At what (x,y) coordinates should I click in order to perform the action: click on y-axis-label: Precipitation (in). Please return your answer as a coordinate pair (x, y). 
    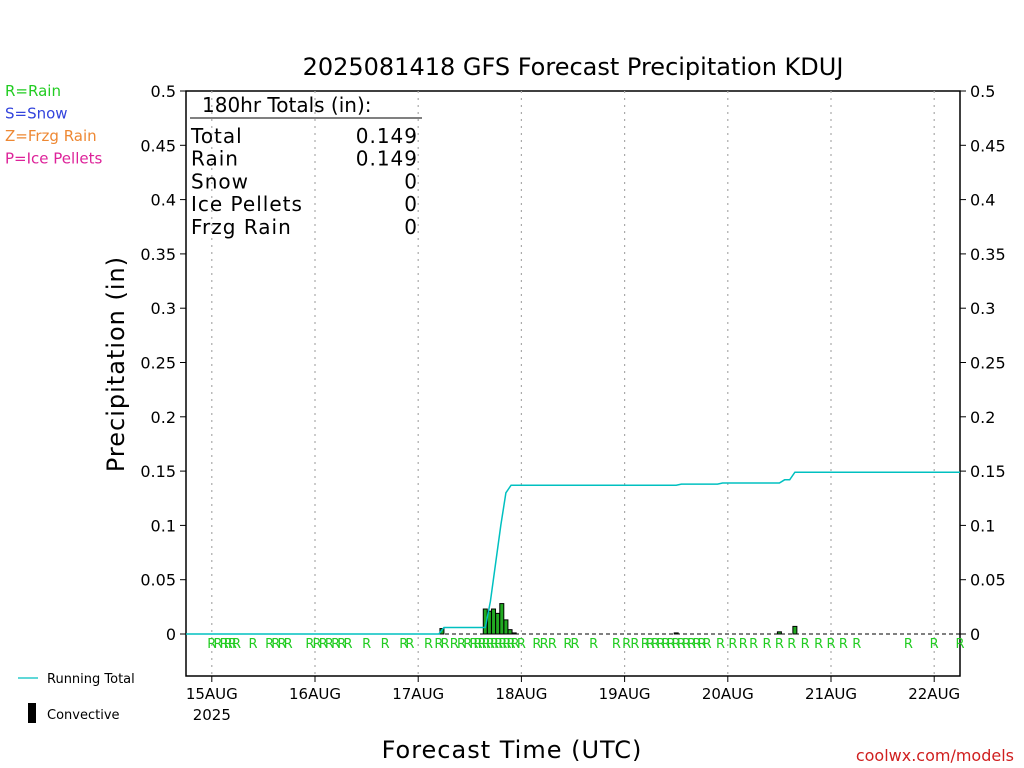
    Looking at the image, I should click on (116, 364).